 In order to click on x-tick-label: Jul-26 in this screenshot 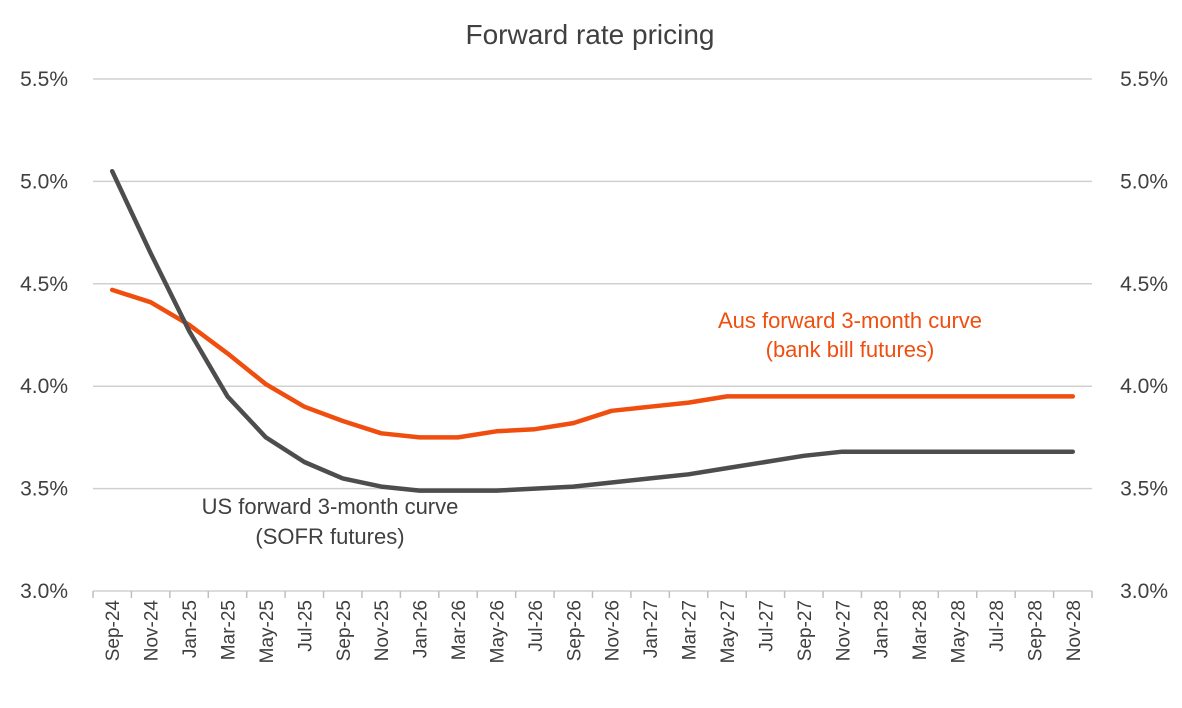, I will do `click(536, 626)`.